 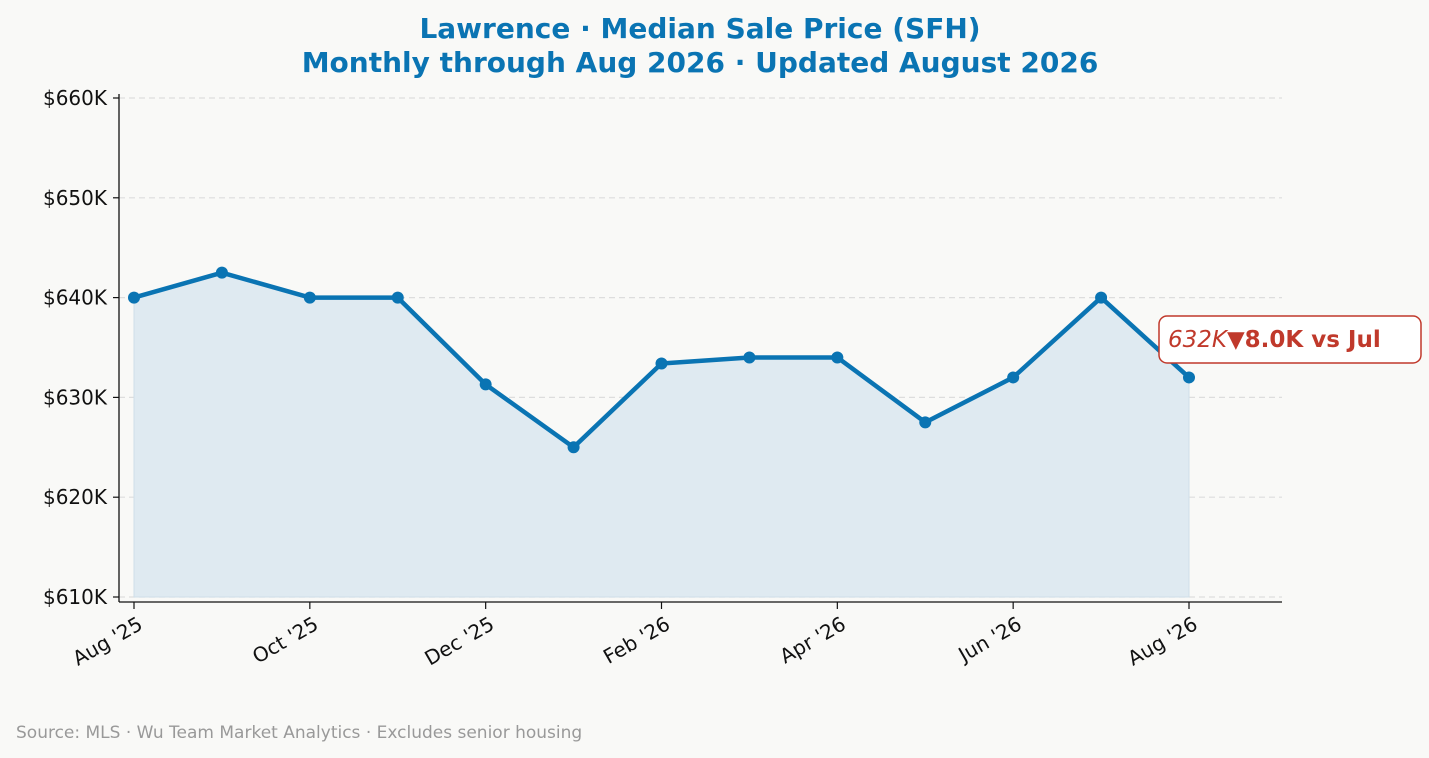 What do you see at coordinates (75, 497) in the screenshot?
I see `y-tick-label: $620K` at bounding box center [75, 497].